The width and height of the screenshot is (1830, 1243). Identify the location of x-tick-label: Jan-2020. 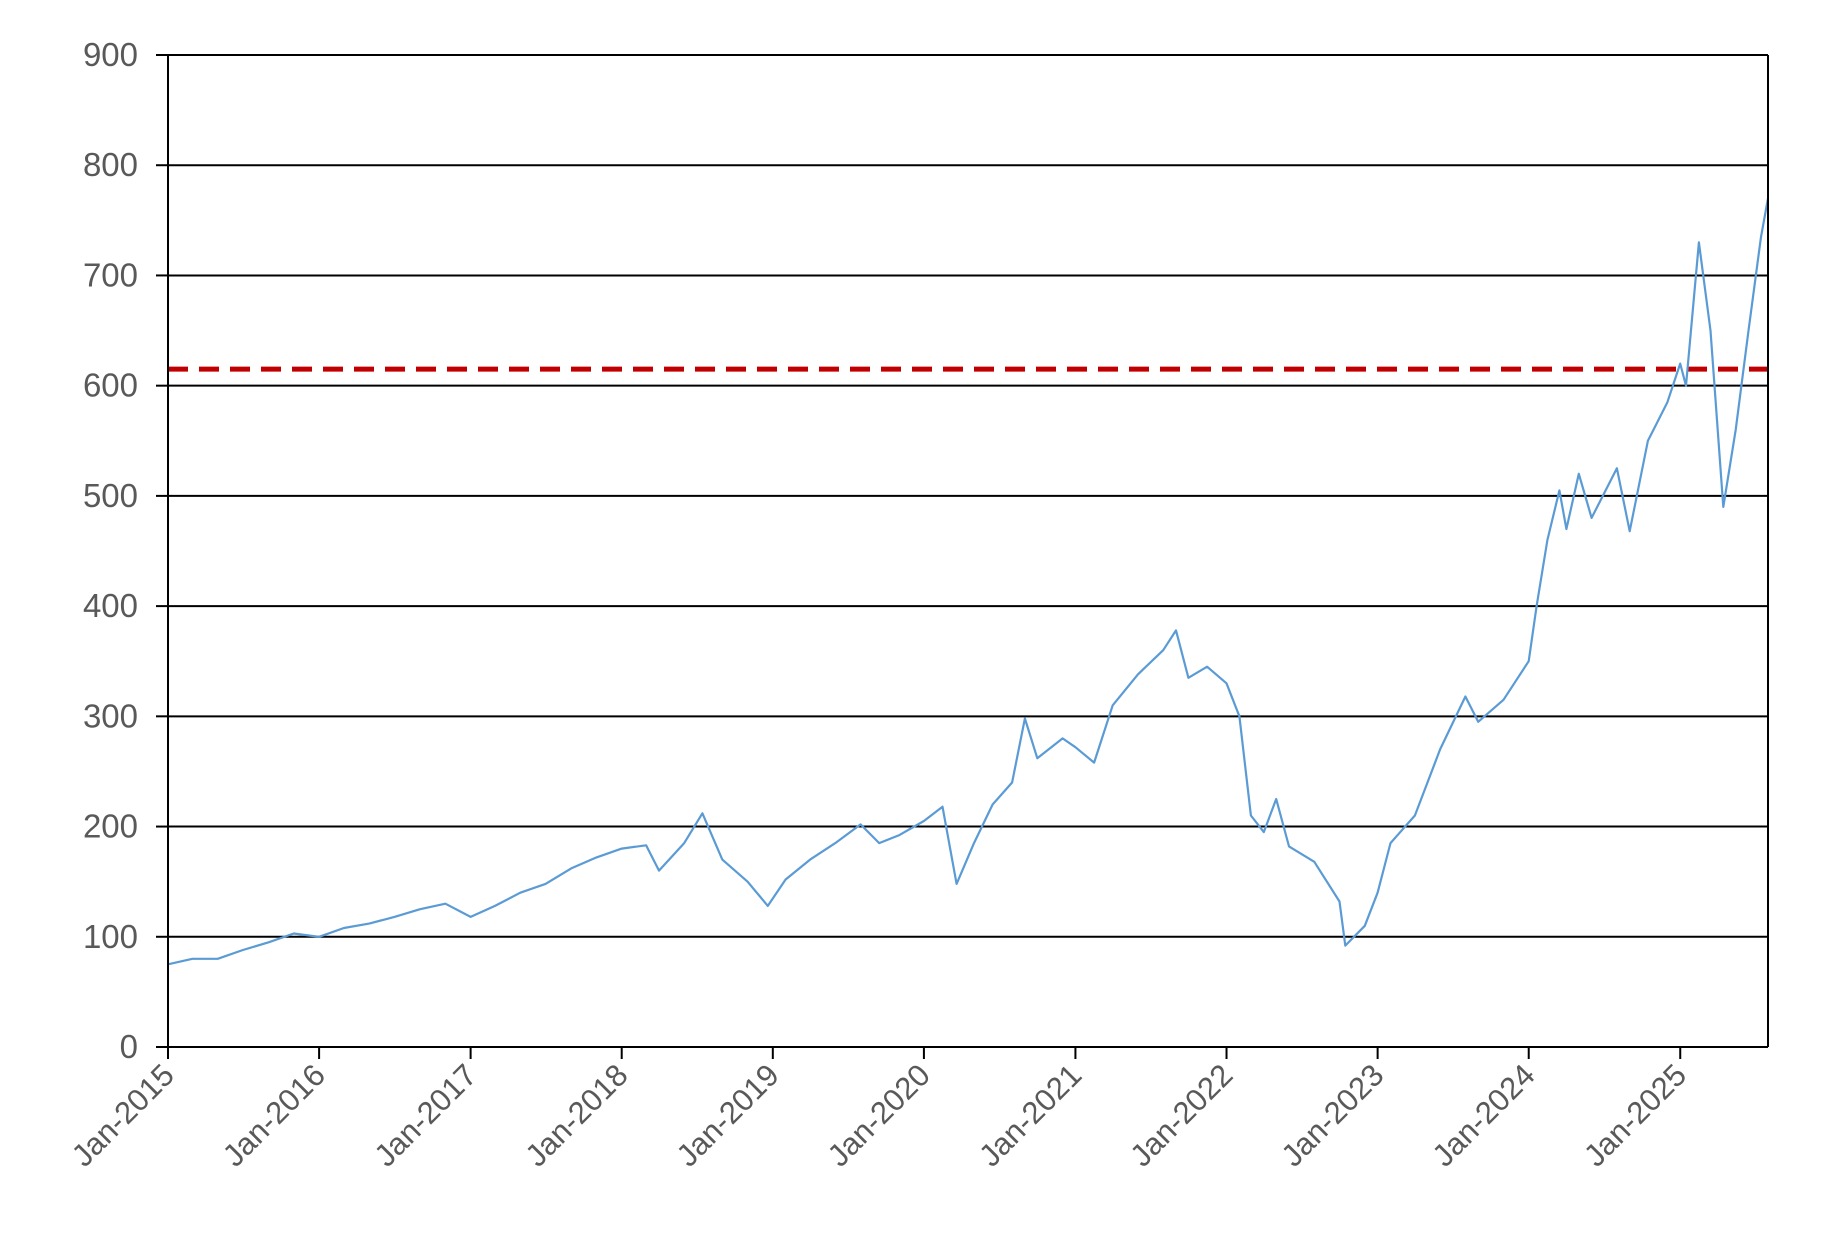
(879, 1115).